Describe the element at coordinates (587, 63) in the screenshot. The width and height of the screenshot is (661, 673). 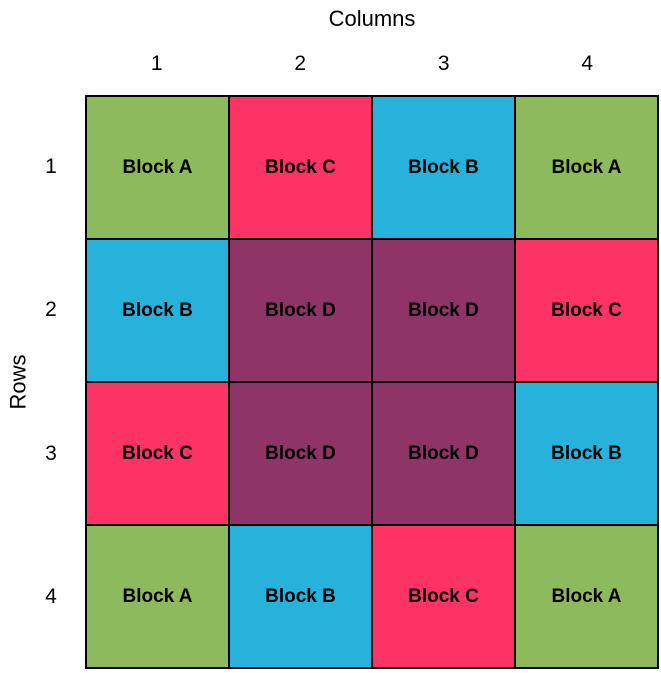
I see `column-tick-label: 4` at that location.